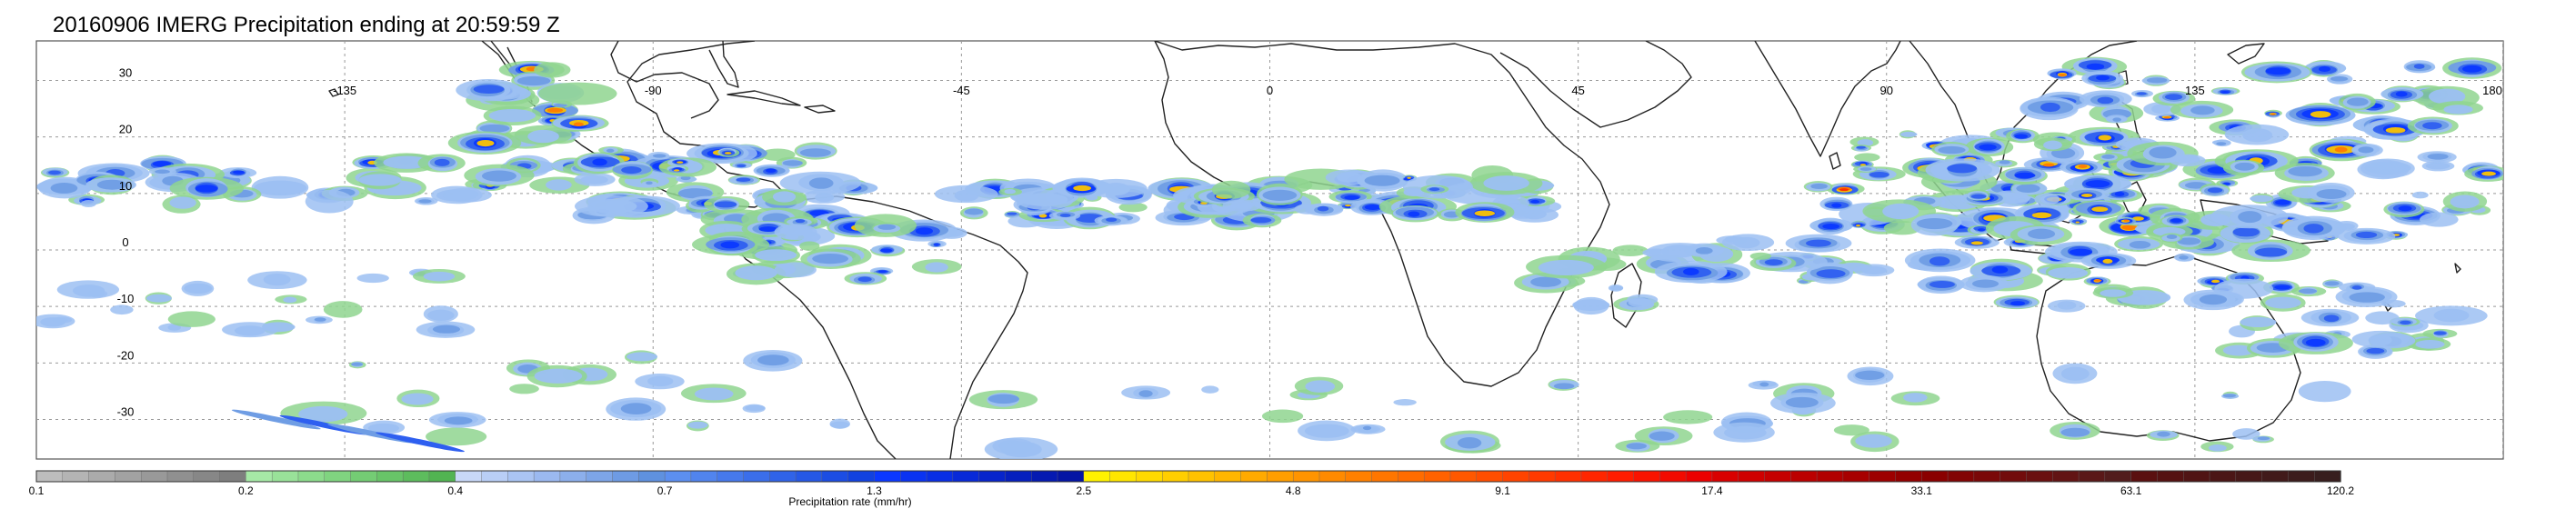 Image resolution: width=2576 pixels, height=519 pixels. What do you see at coordinates (1417, 90) in the screenshot?
I see `longitude-labels: -135 -90 -45 0 45 90 135 180` at bounding box center [1417, 90].